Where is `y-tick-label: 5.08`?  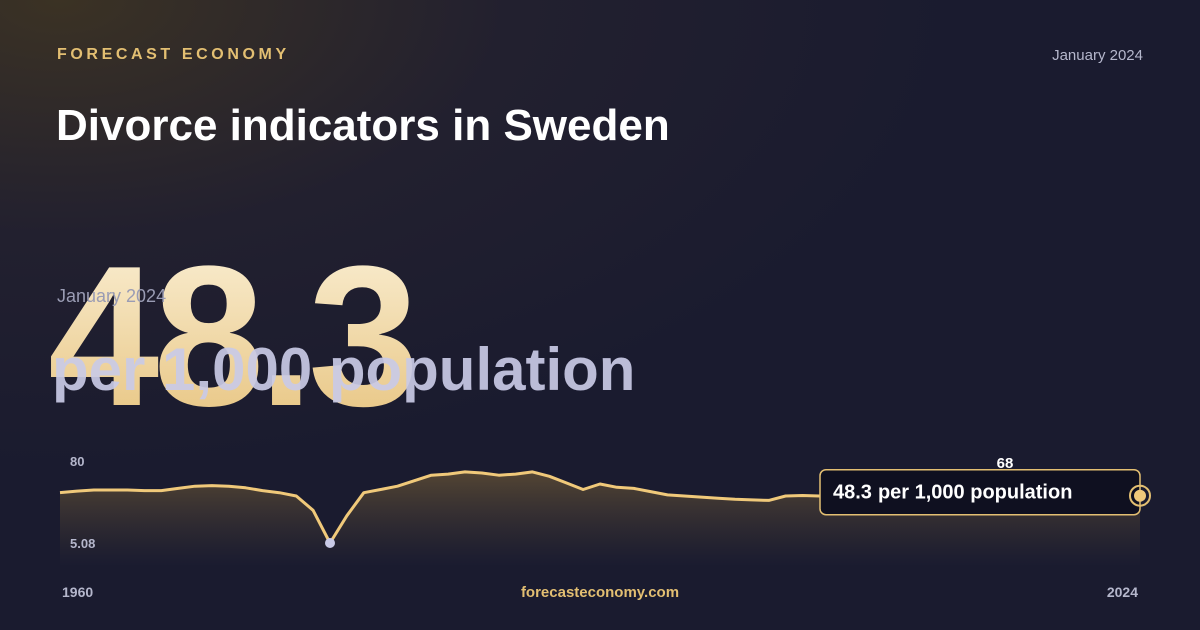
y-tick-label: 5.08 is located at coordinates (82, 543).